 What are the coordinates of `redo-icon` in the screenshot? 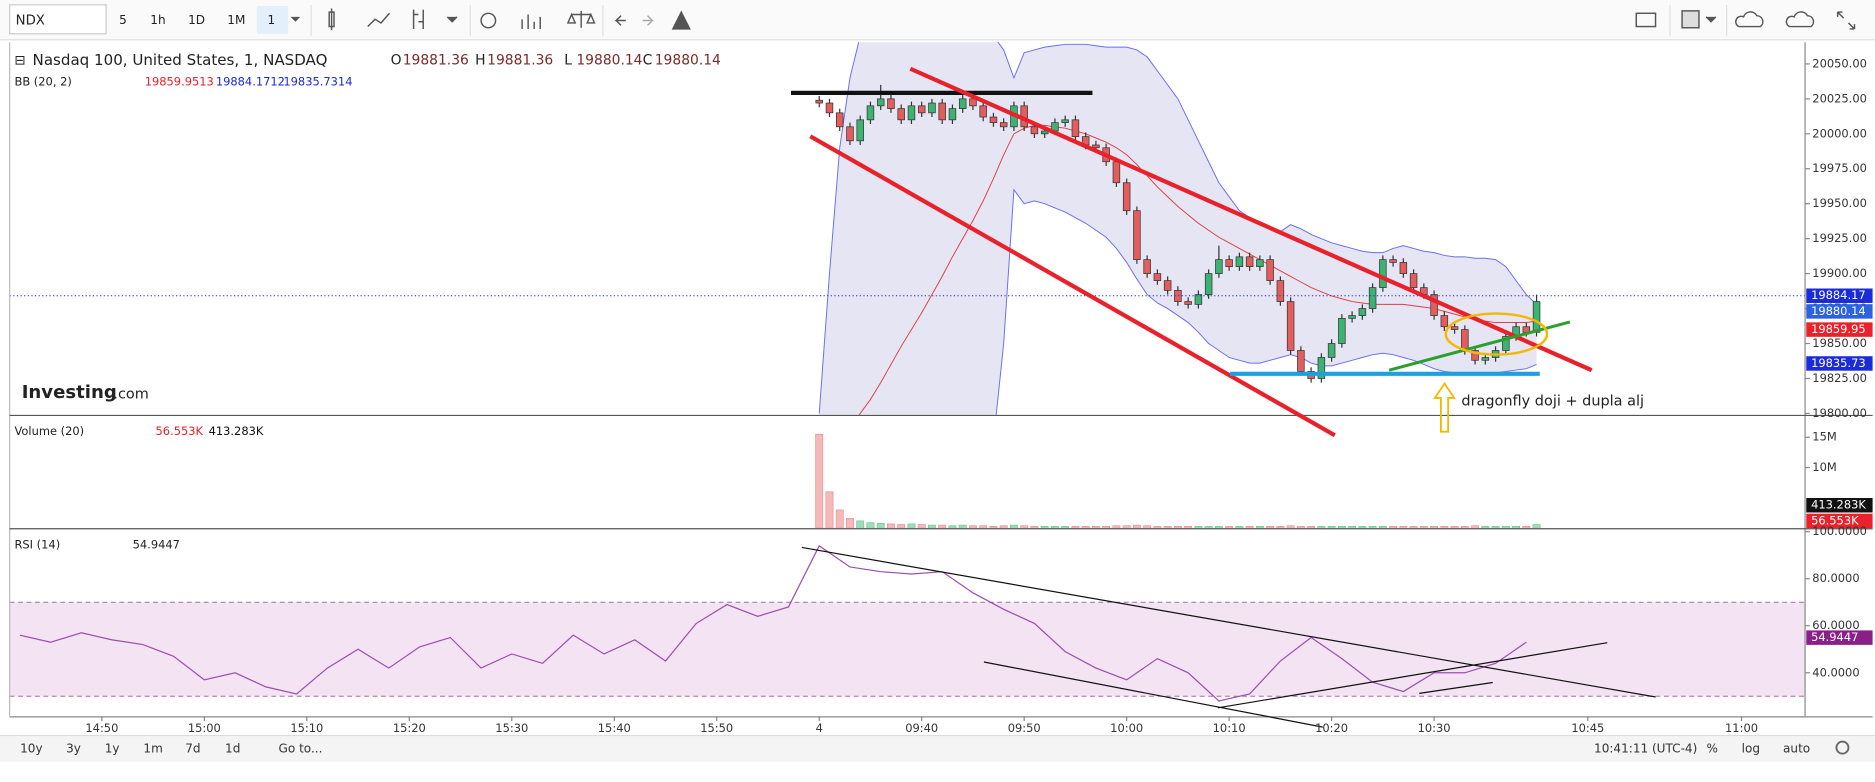 It's located at (648, 20).